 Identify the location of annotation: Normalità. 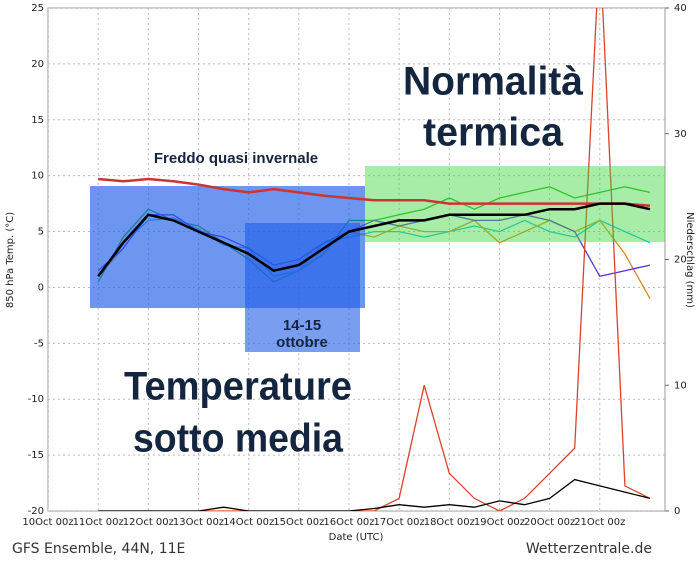
(493, 82).